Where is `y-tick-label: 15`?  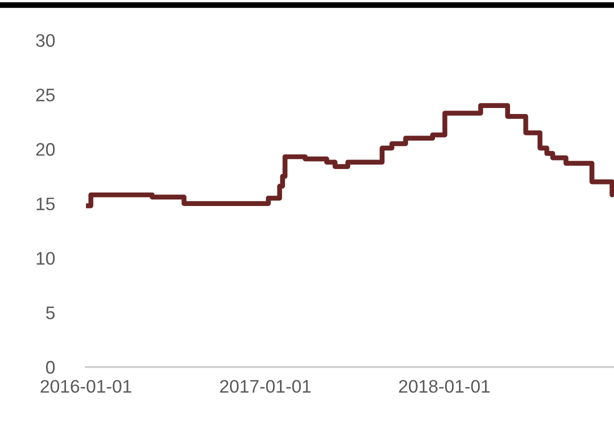
y-tick-label: 15 is located at coordinates (45, 204).